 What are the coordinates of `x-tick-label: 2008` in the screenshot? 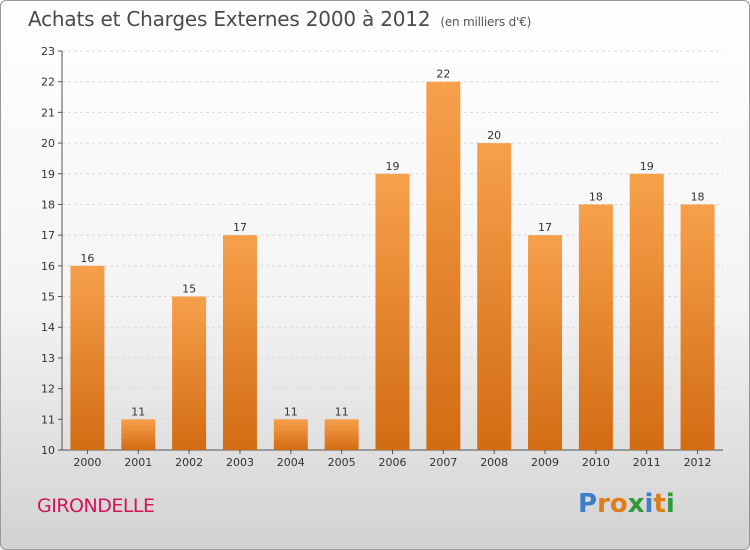 It's located at (494, 462).